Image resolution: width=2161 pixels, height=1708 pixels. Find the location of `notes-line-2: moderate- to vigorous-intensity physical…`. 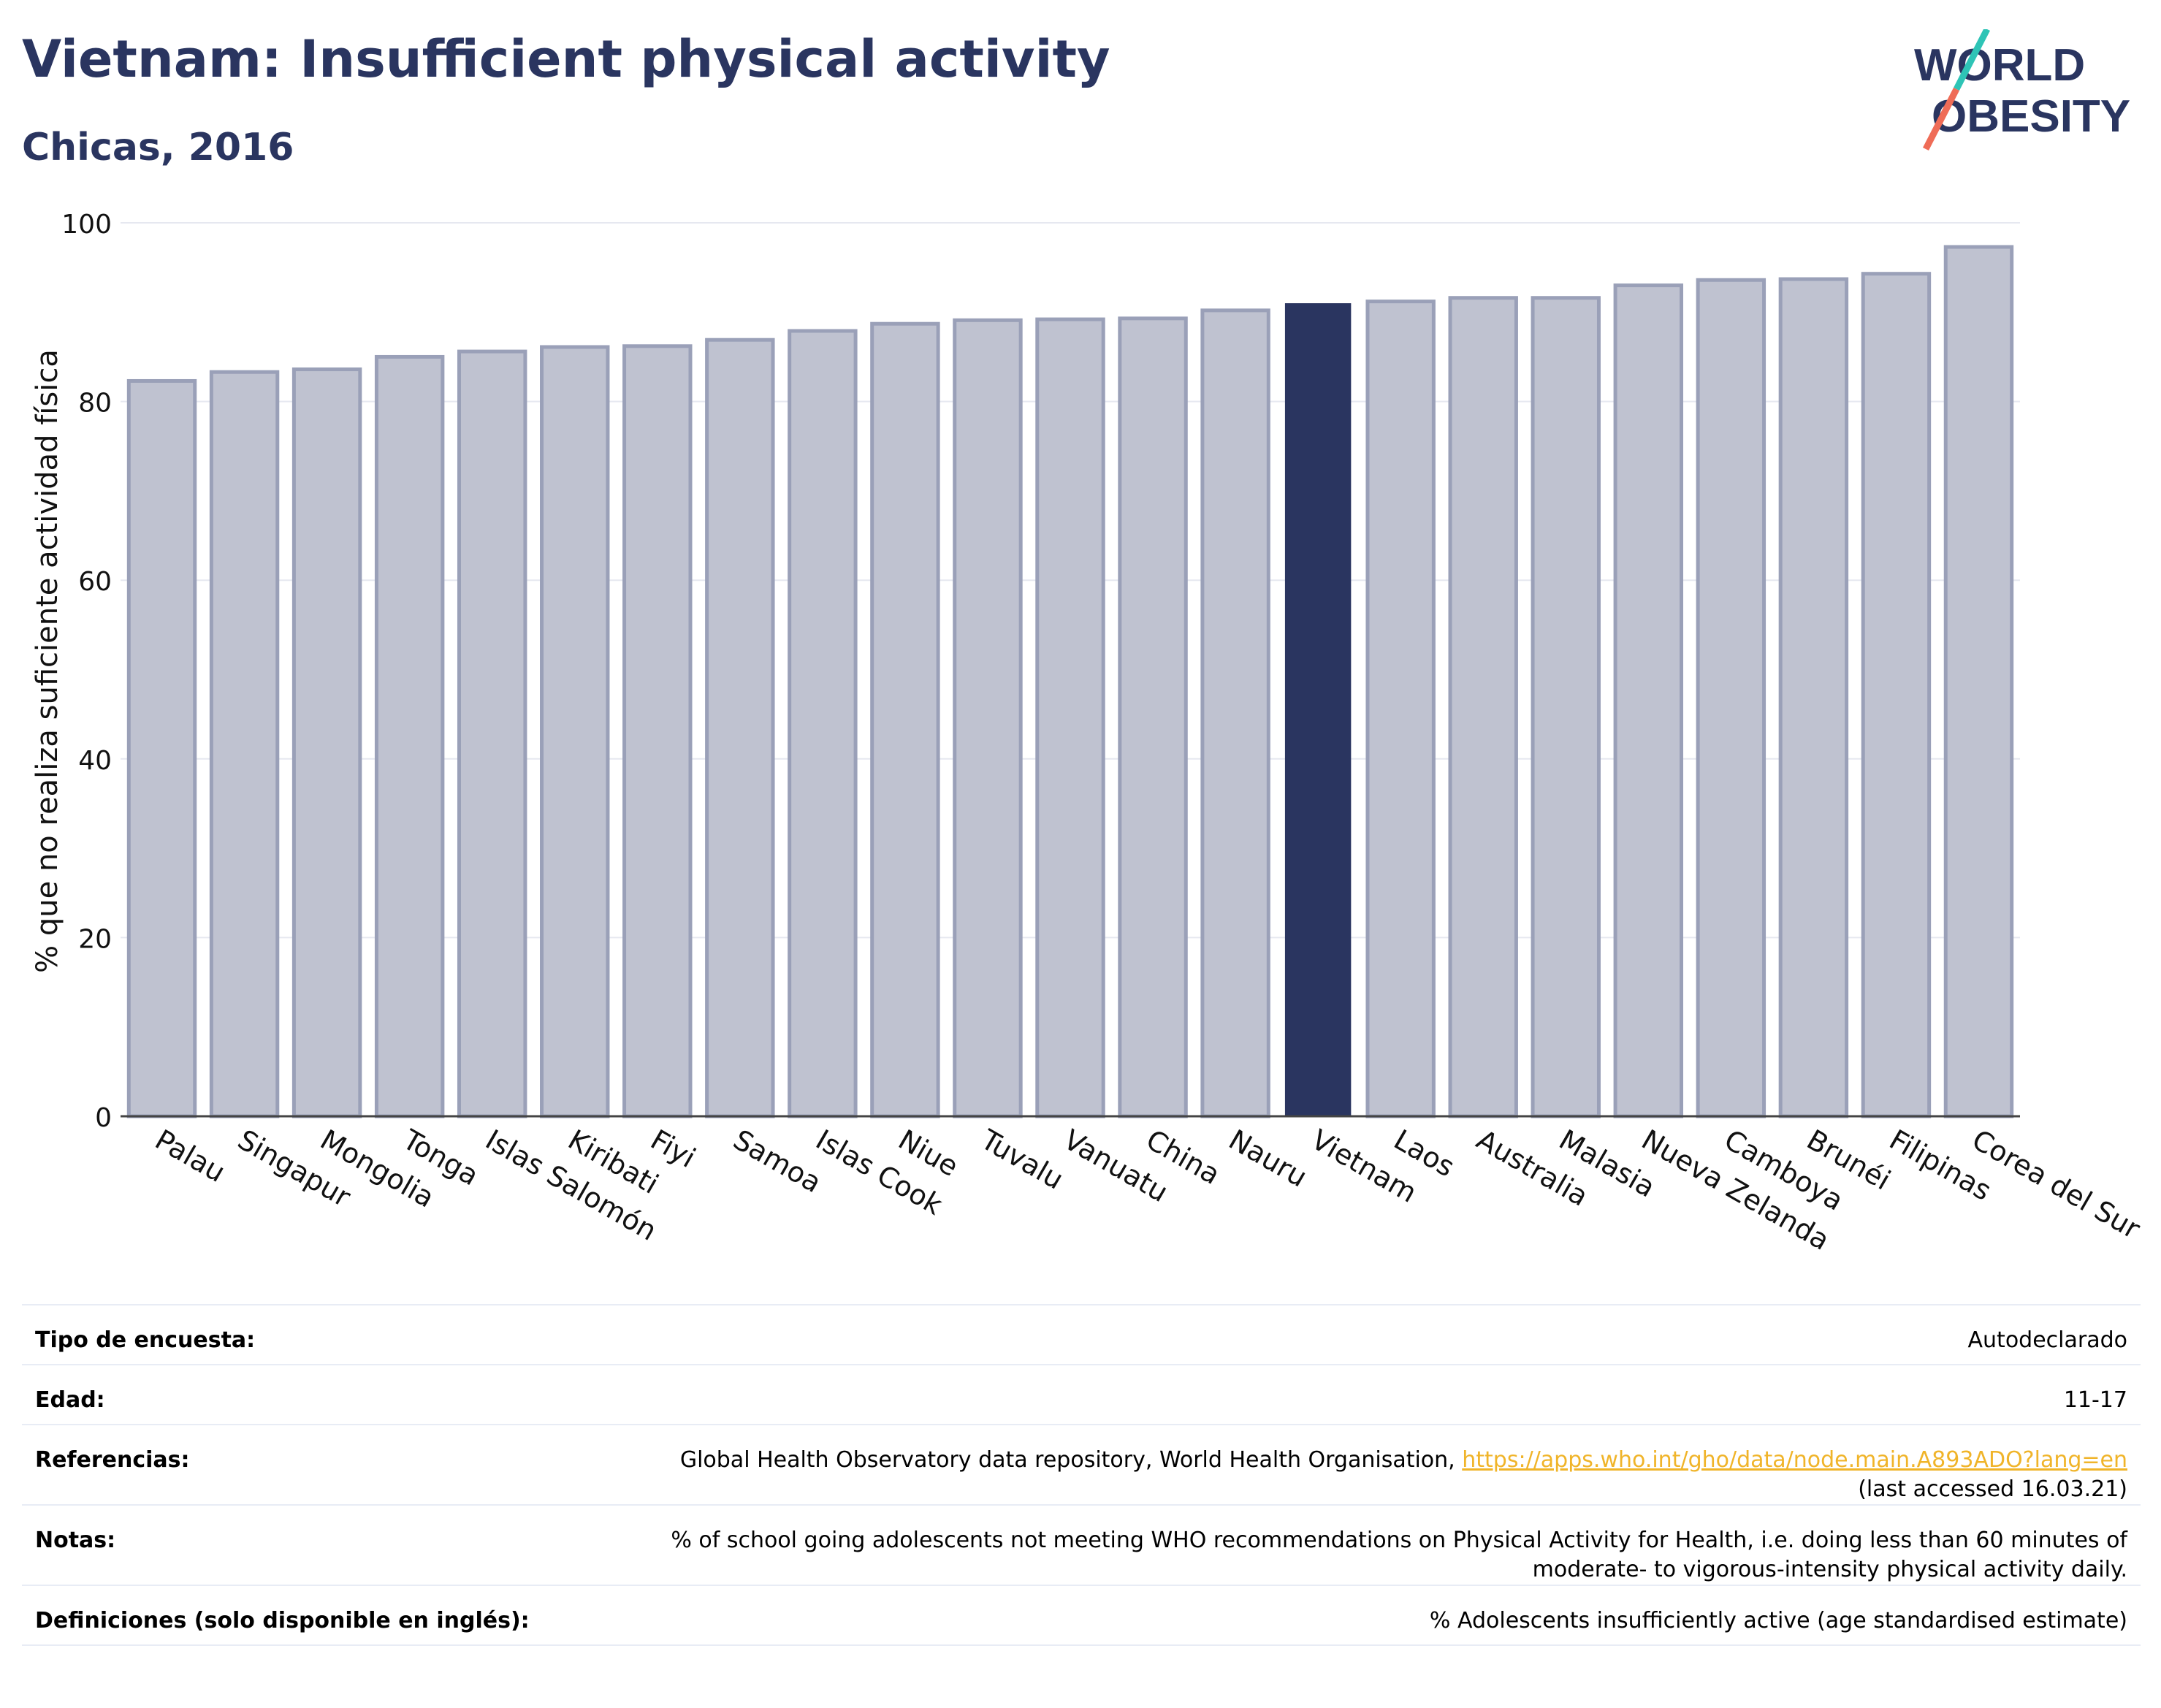

notes-line-2: moderate- to vigorous-intensity physical… is located at coordinates (1829, 1570).